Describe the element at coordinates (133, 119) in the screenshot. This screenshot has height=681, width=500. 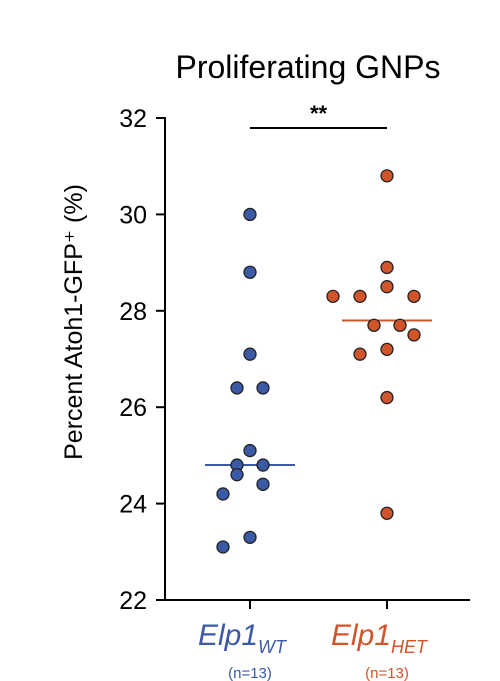
I see `y-tick-label: 32` at that location.